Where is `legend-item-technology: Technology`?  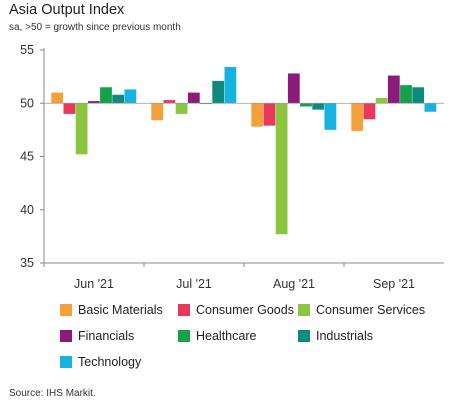
legend-item-technology: Technology is located at coordinates (100, 362).